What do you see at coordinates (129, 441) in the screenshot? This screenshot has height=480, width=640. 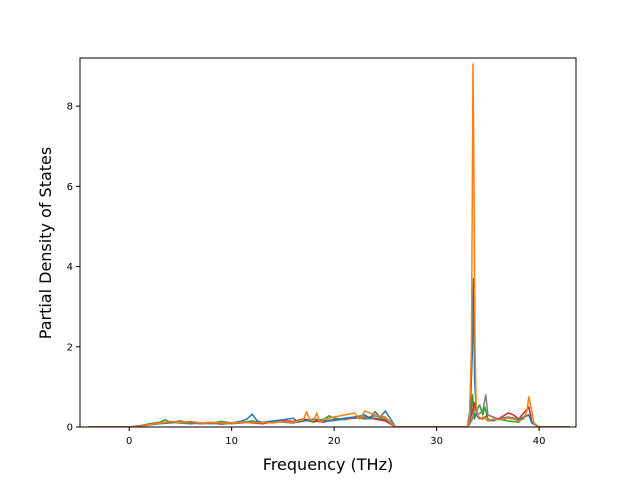 I see `x-tick-label-0: 0` at bounding box center [129, 441].